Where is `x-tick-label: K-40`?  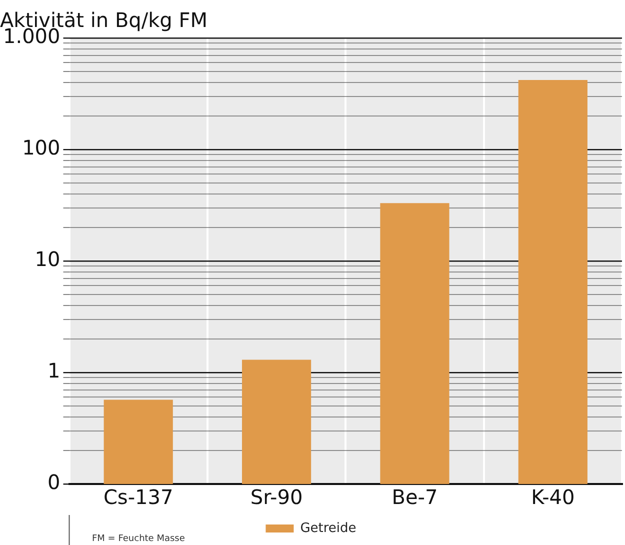
x-tick-label: K-40 is located at coordinates (553, 497).